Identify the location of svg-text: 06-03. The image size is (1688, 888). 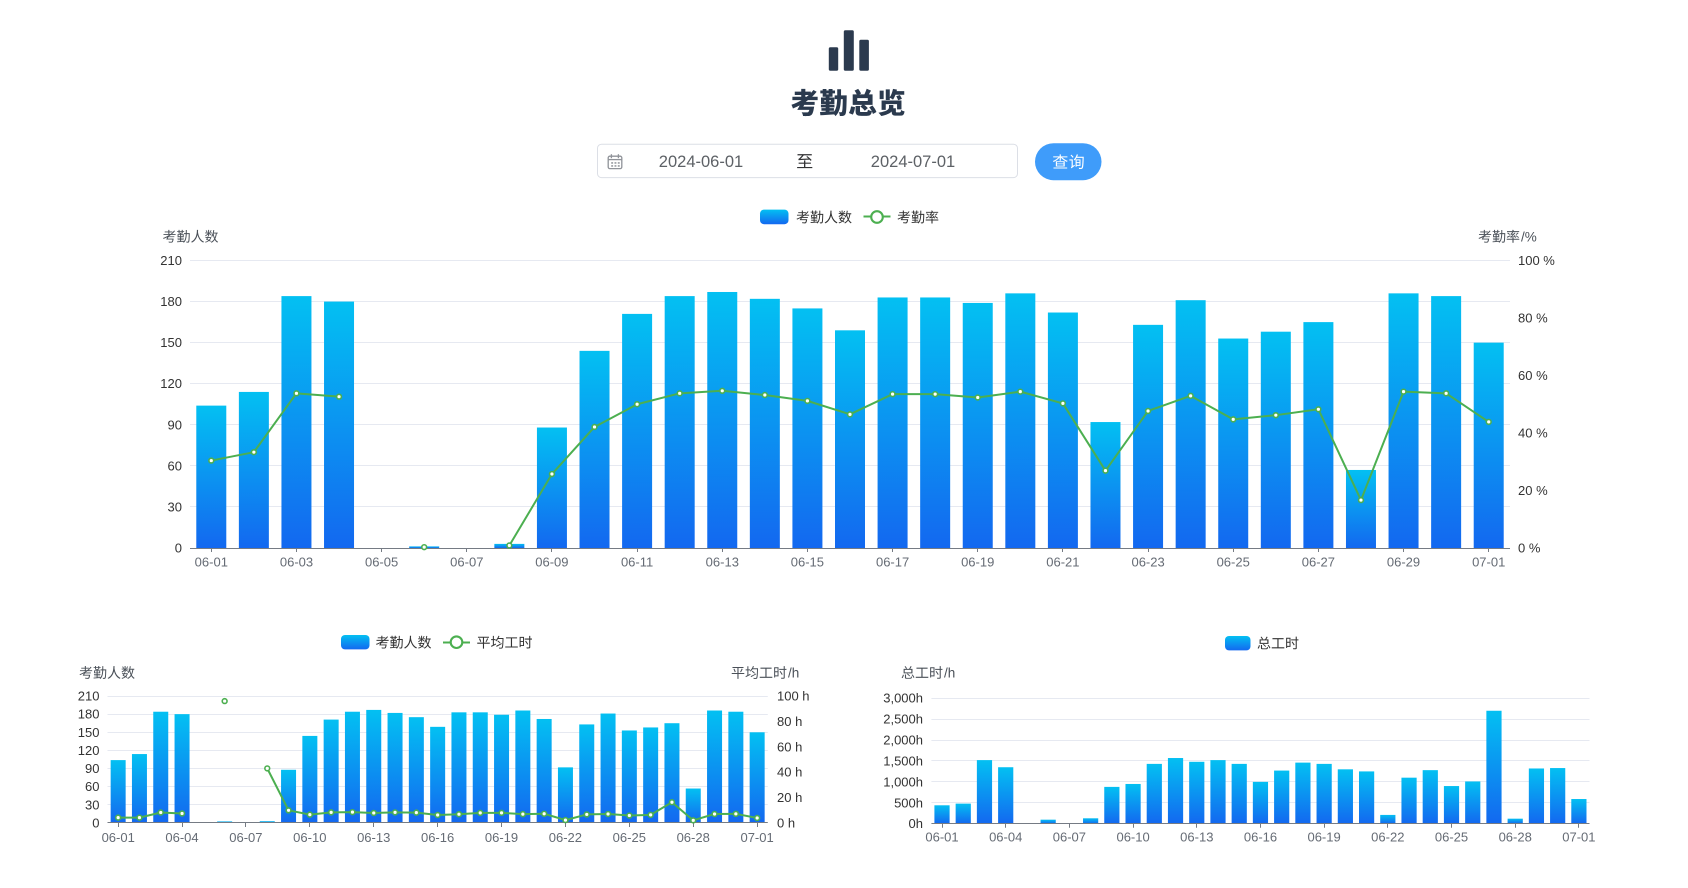
(296, 562).